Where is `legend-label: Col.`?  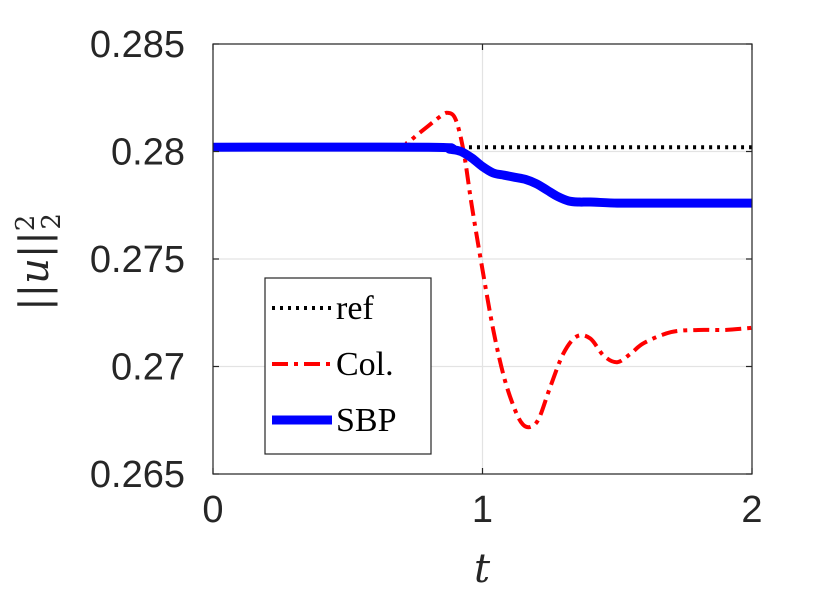 legend-label: Col. is located at coordinates (365, 364).